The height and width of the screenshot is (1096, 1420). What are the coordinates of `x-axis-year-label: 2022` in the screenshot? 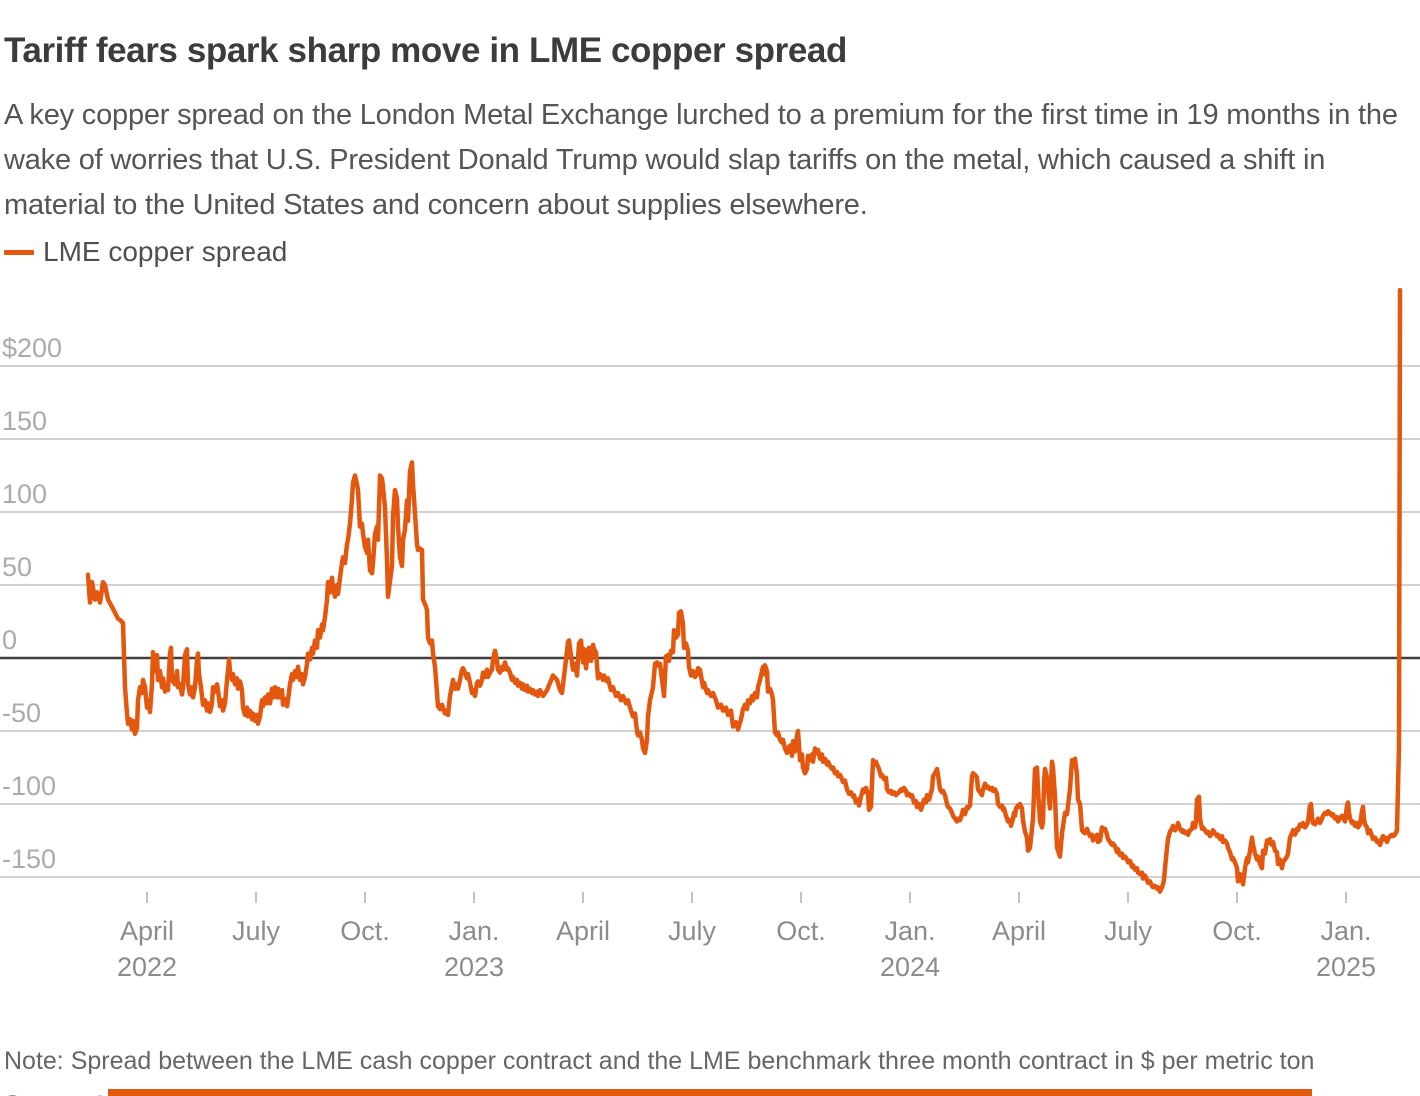 It's located at (147, 967).